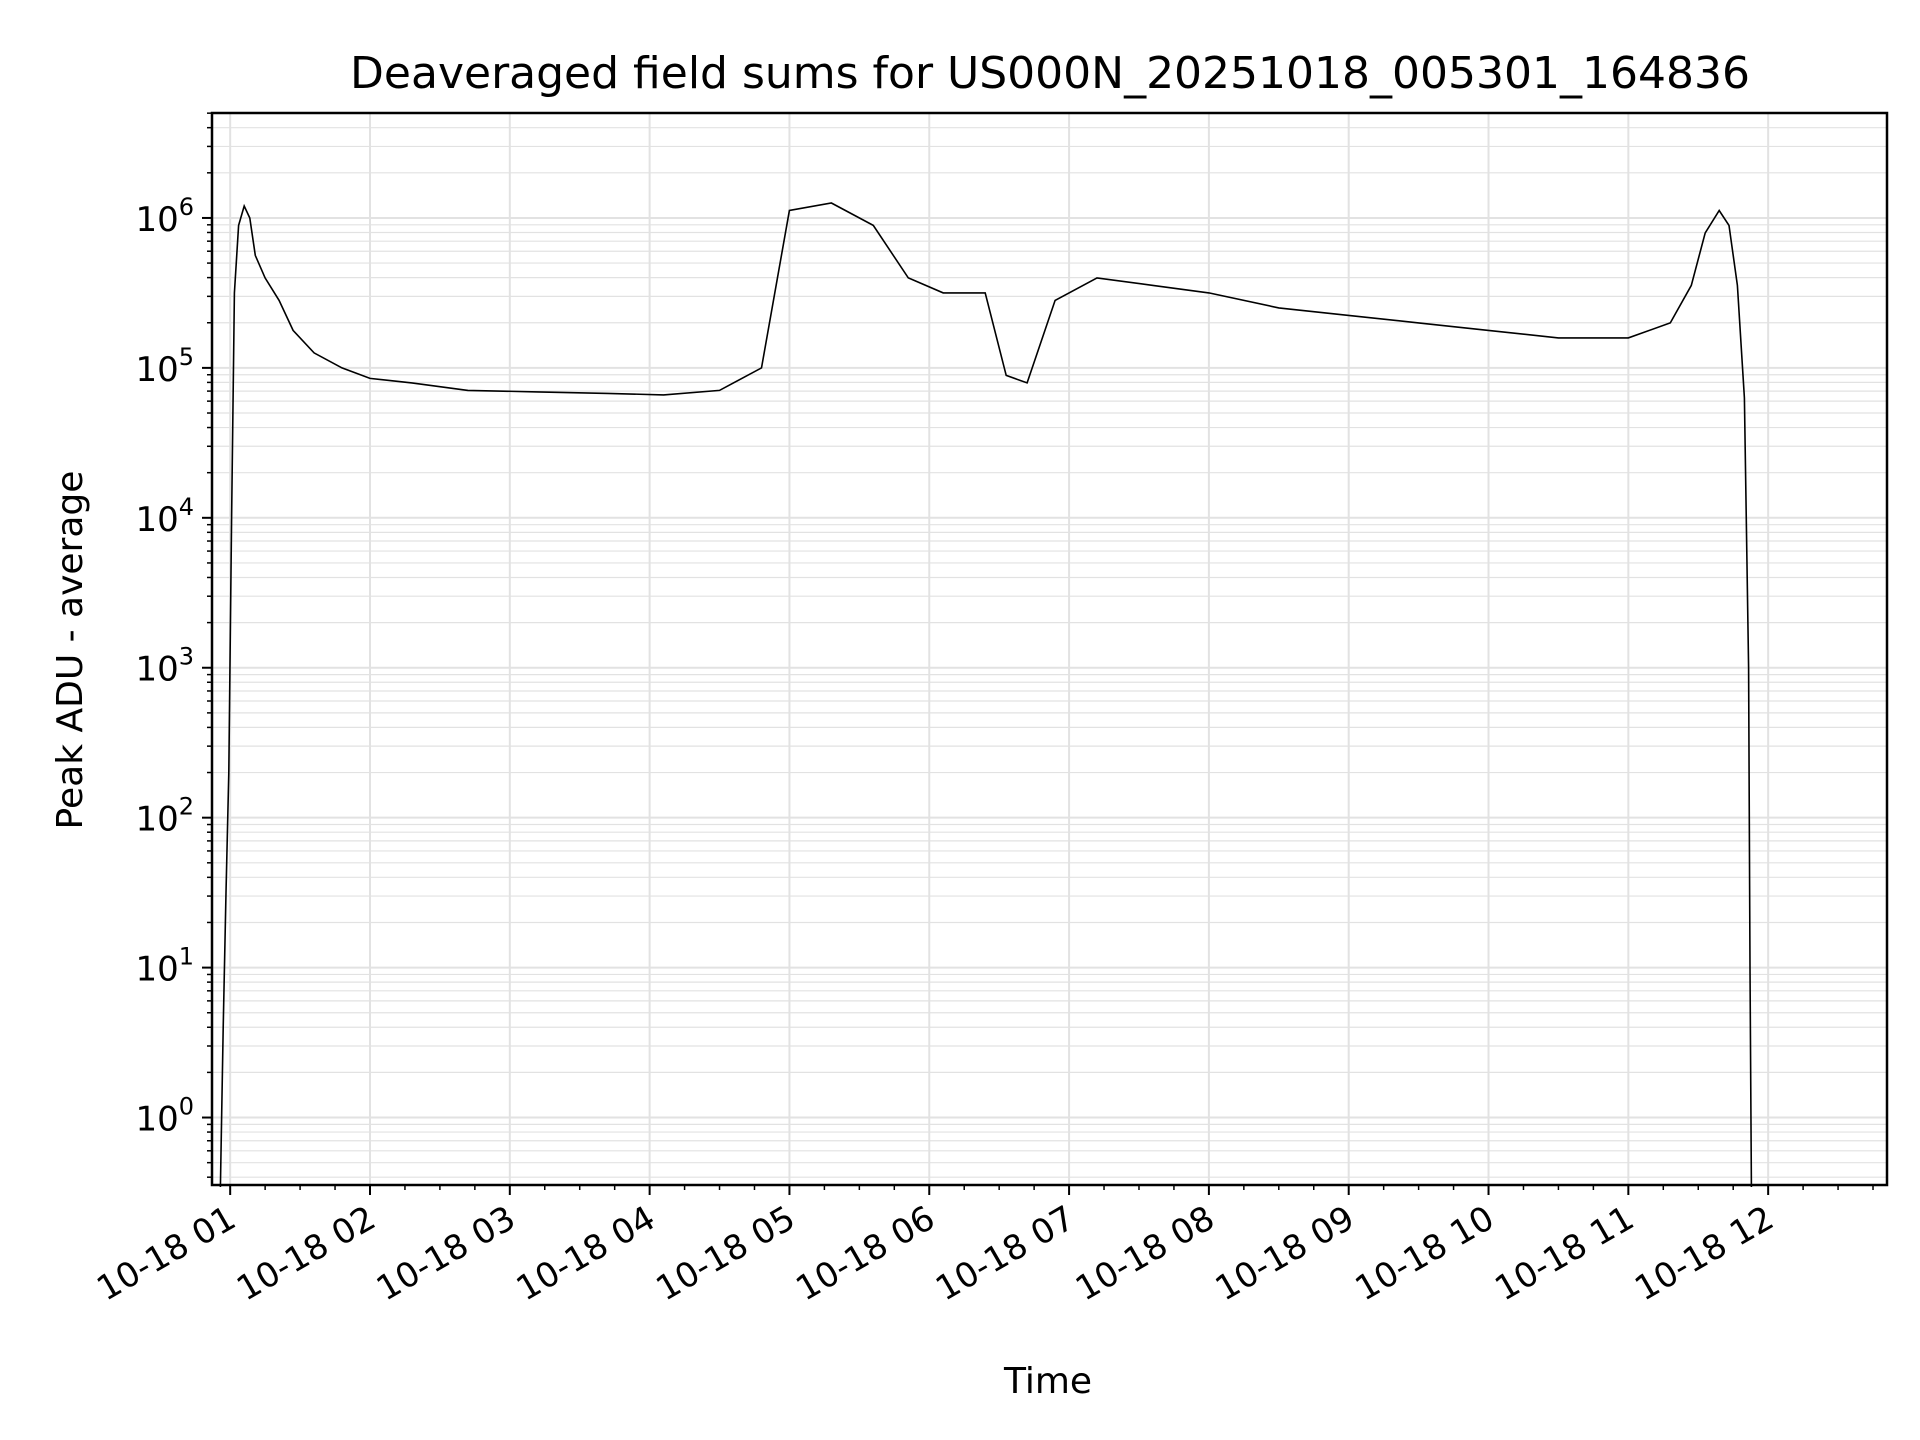 This screenshot has height=1440, width=1920. Describe the element at coordinates (164, 216) in the screenshot. I see `y-tick-label: 10⁶` at that location.